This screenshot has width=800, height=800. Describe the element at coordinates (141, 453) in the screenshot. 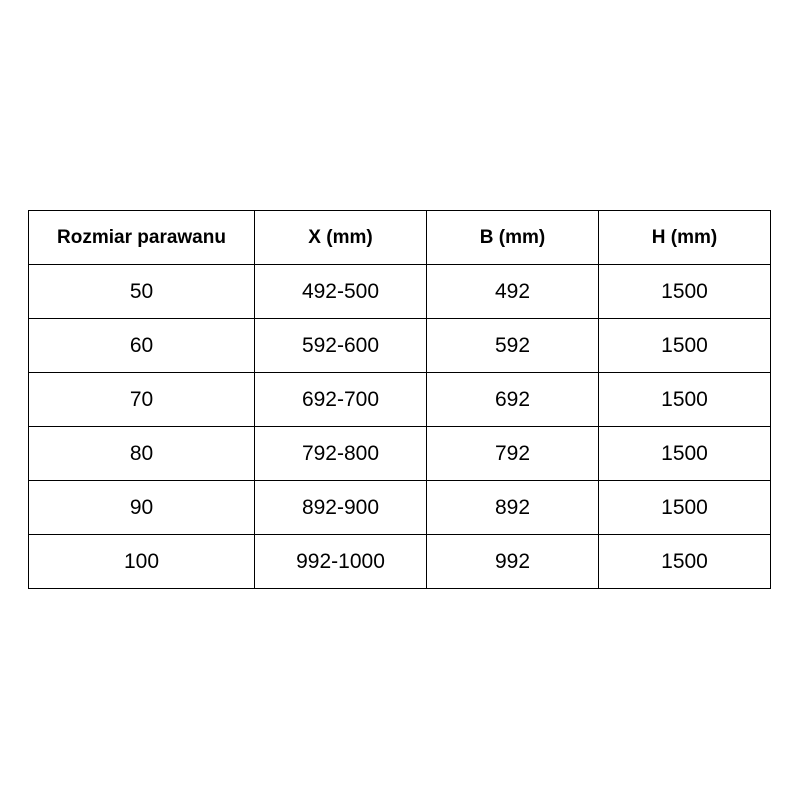

I see `cell-size: 80` at that location.